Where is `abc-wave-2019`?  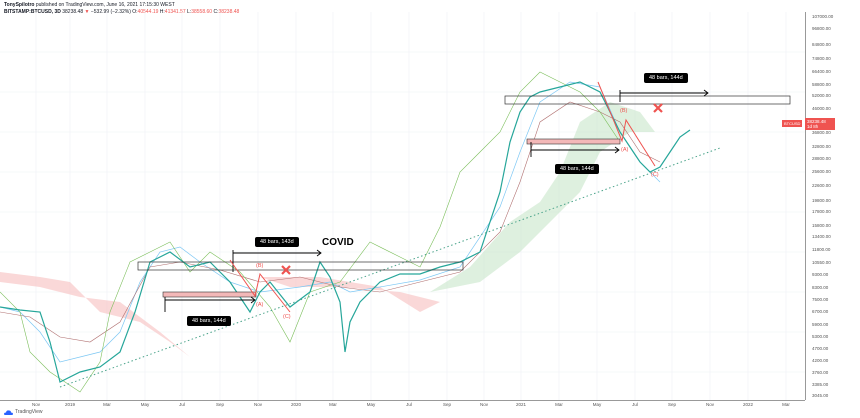 abc-wave-2019 is located at coordinates (260, 286).